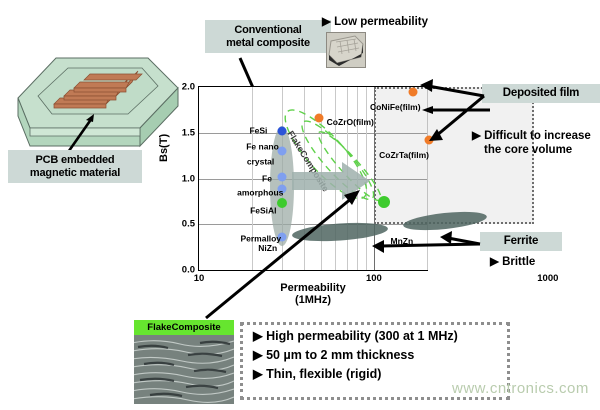 The image size is (600, 410). I want to click on improvement-arrow, so click(331, 181).